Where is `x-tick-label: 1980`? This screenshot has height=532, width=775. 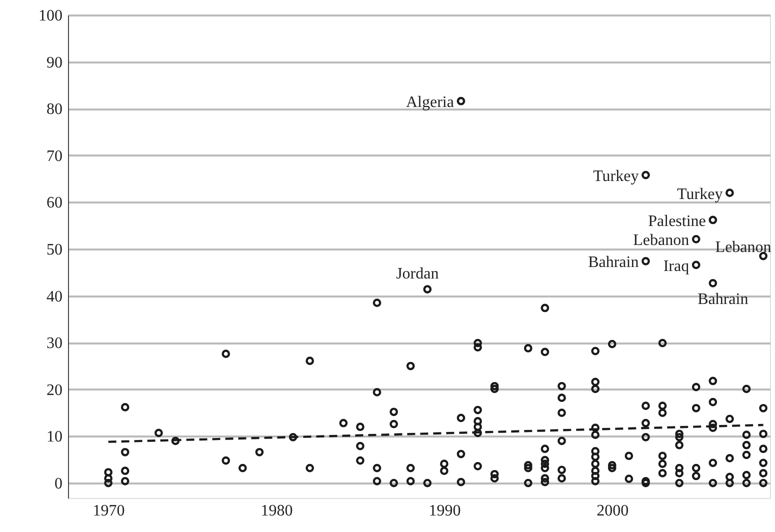
x-tick-label: 1980 is located at coordinates (276, 511).